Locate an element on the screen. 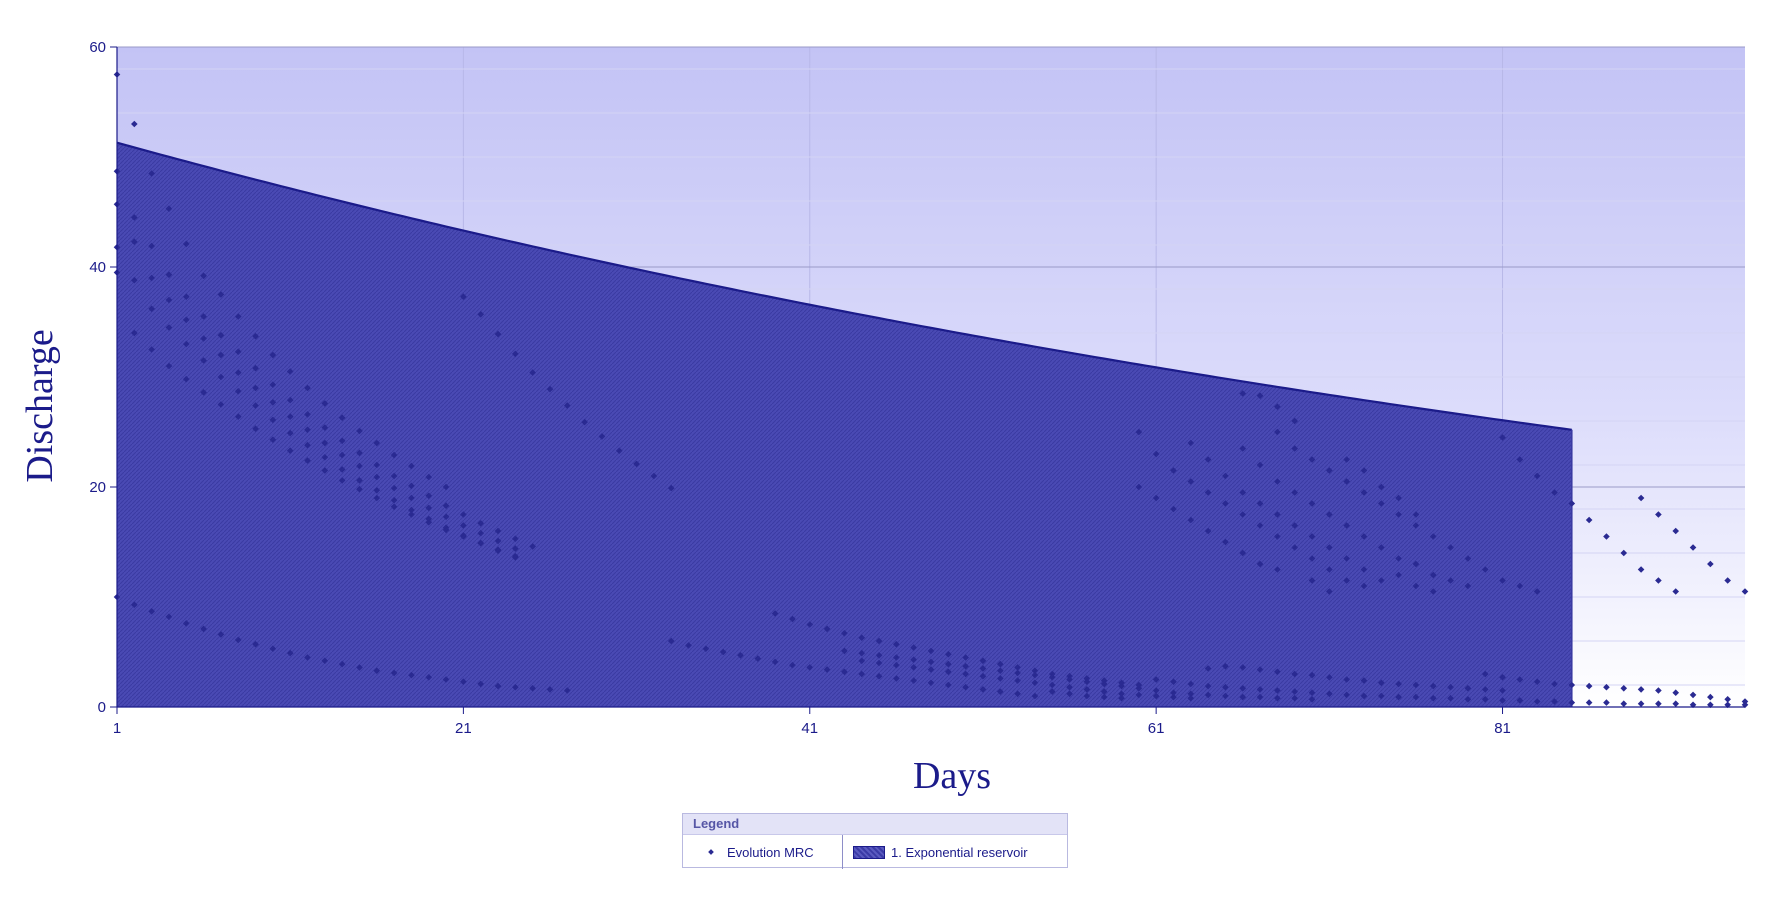 The image size is (1780, 901). x-tick-label: 61 is located at coordinates (1156, 728).